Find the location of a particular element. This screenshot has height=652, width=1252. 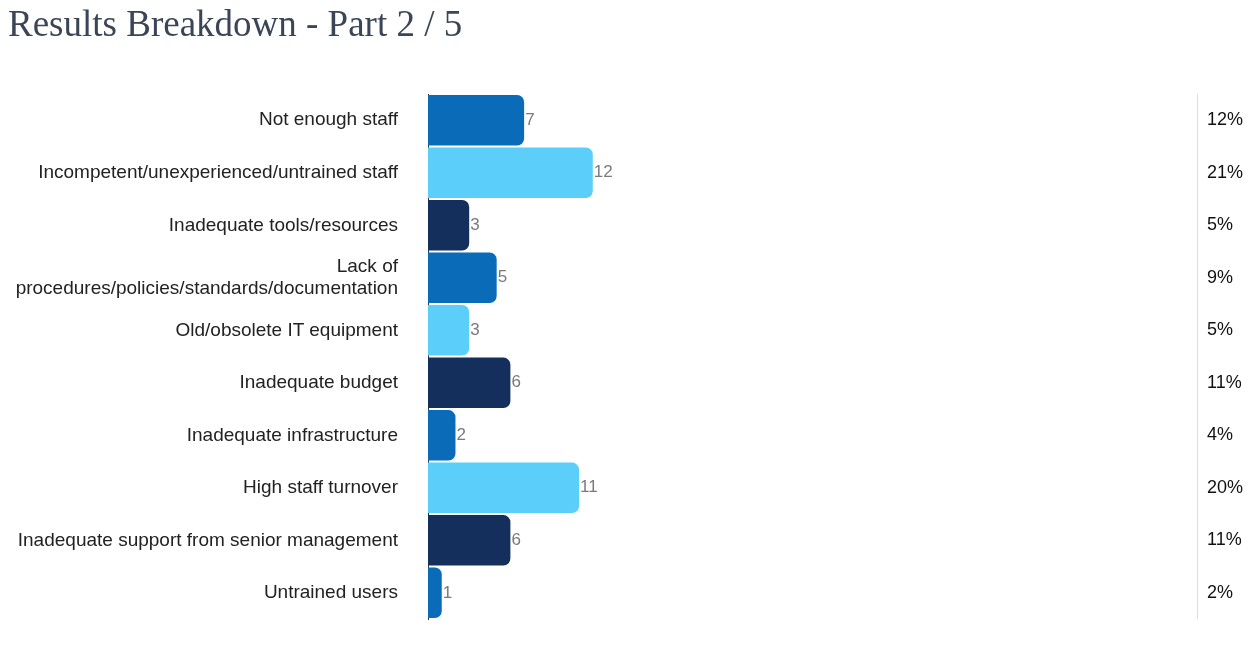

data-label: 5 is located at coordinates (502, 277).